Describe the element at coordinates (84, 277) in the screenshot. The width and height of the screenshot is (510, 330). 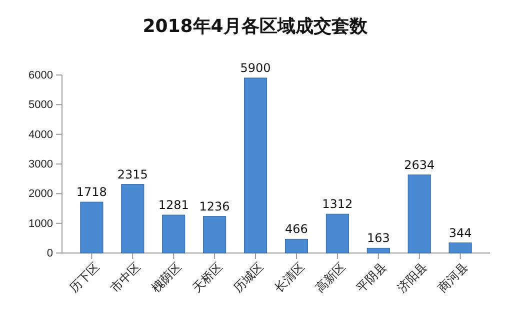
I see `x-tick-label: 历下区` at that location.